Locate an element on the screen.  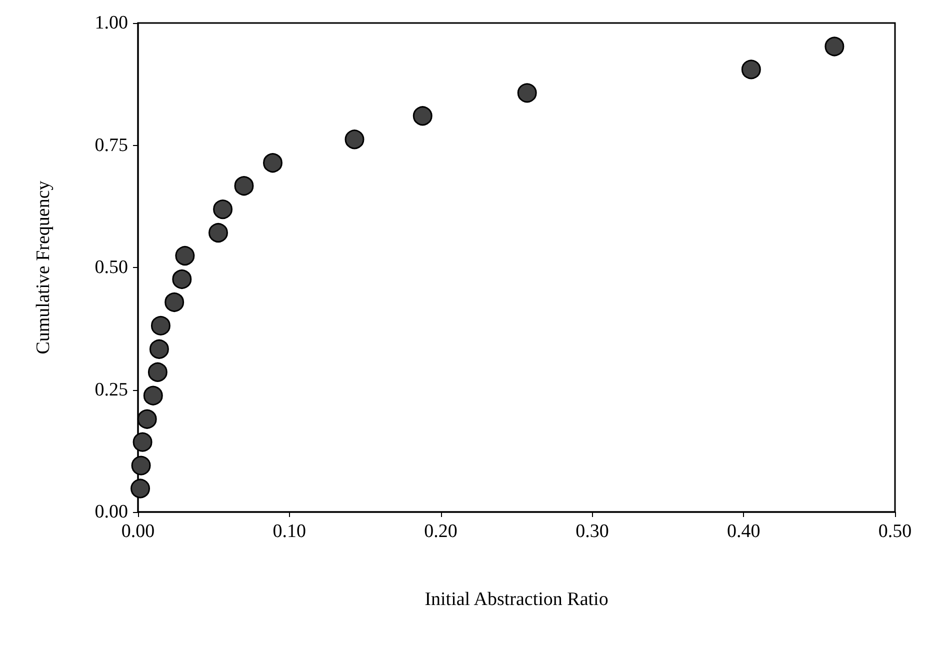
y-axis-title: Cumulative Frequency is located at coordinates (43, 267).